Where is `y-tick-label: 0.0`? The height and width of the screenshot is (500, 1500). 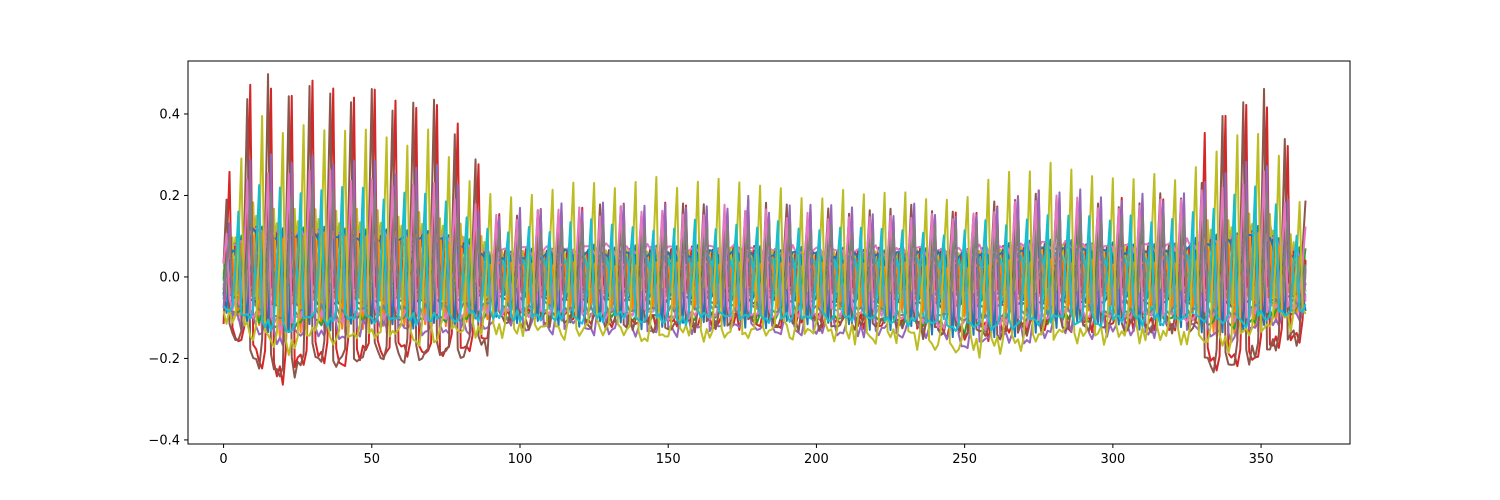 y-tick-label: 0.0 is located at coordinates (169, 277).